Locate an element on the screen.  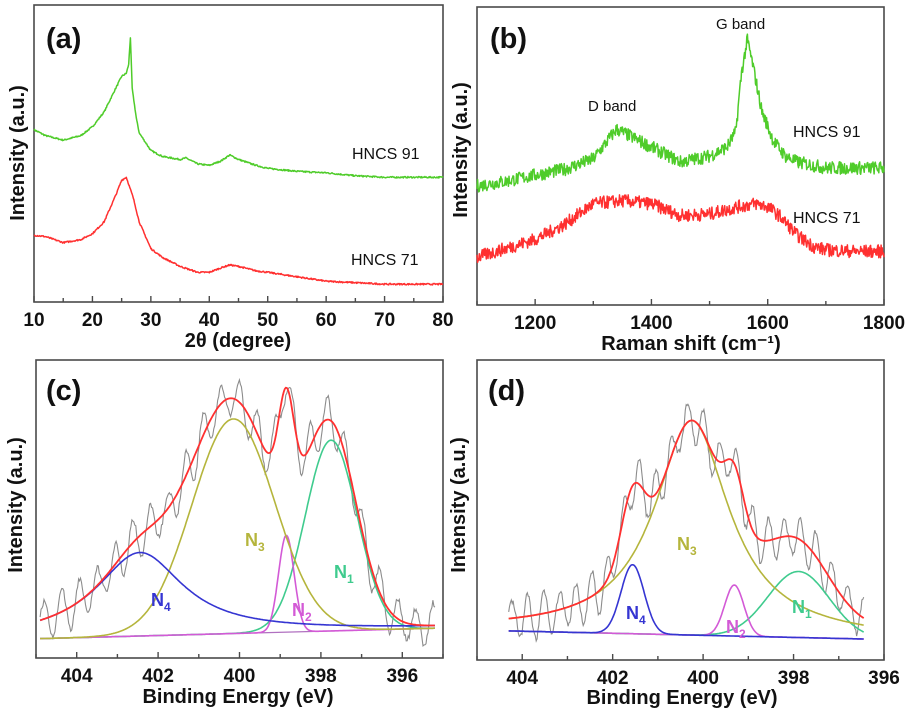
component-n2-line is located at coordinates (237, 587).